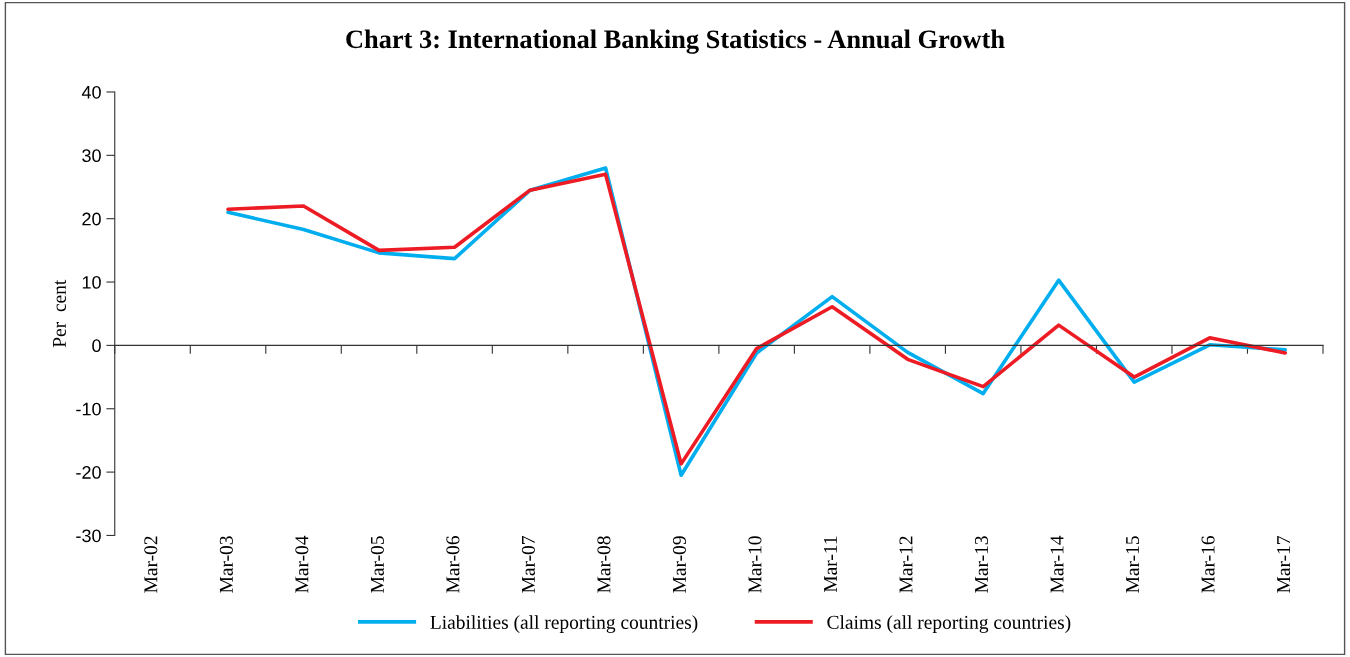 Image resolution: width=1350 pixels, height=657 pixels. Describe the element at coordinates (302, 564) in the screenshot. I see `x-tick-label: Mar-04` at that location.